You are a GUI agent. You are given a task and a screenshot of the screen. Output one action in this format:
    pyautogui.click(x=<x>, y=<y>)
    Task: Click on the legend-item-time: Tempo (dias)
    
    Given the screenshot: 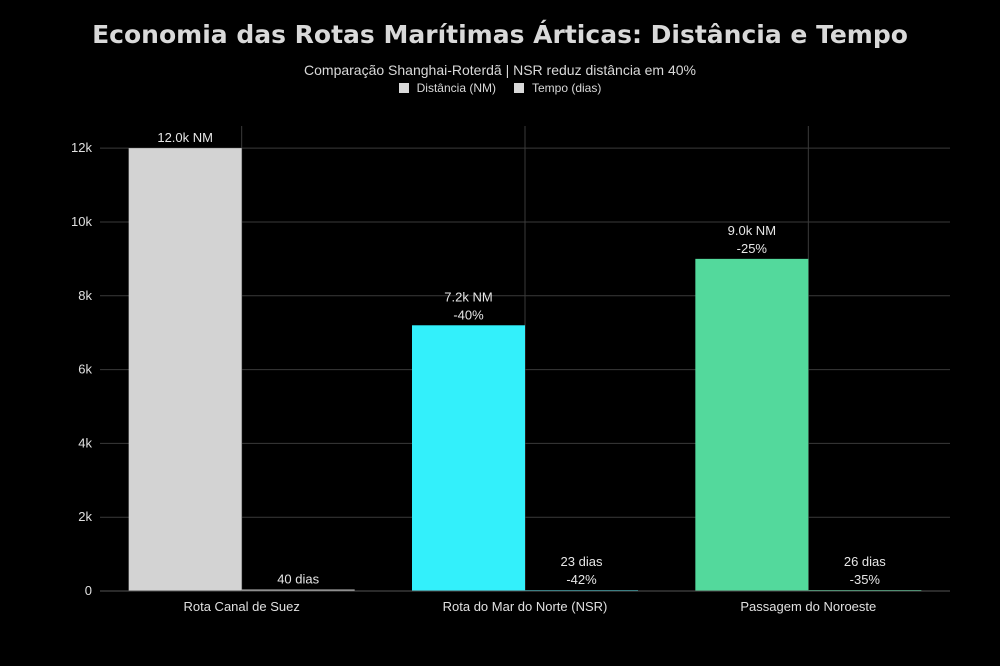 What is the action you would take?
    pyautogui.click(x=557, y=88)
    